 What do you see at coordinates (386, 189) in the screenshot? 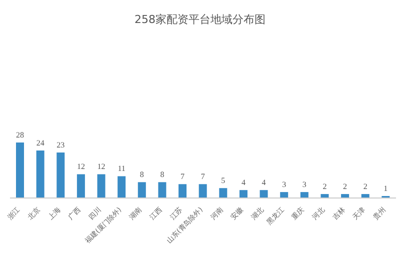
I see `data-label: 1` at bounding box center [386, 189].